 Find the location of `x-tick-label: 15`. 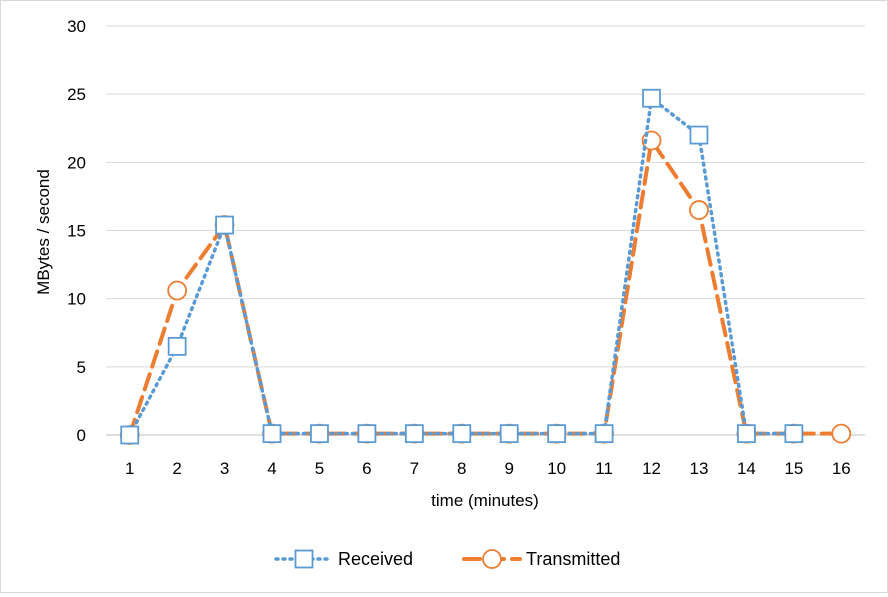

x-tick-label: 15 is located at coordinates (793, 468).